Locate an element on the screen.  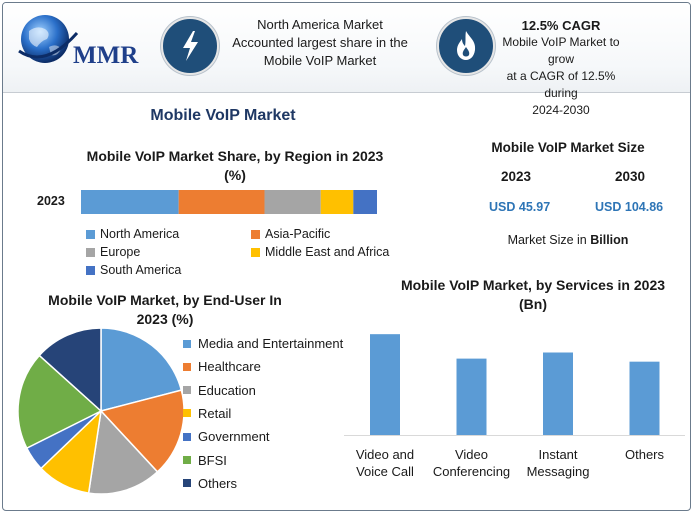
fact2-line3: 2024-2030 is located at coordinates (561, 110).